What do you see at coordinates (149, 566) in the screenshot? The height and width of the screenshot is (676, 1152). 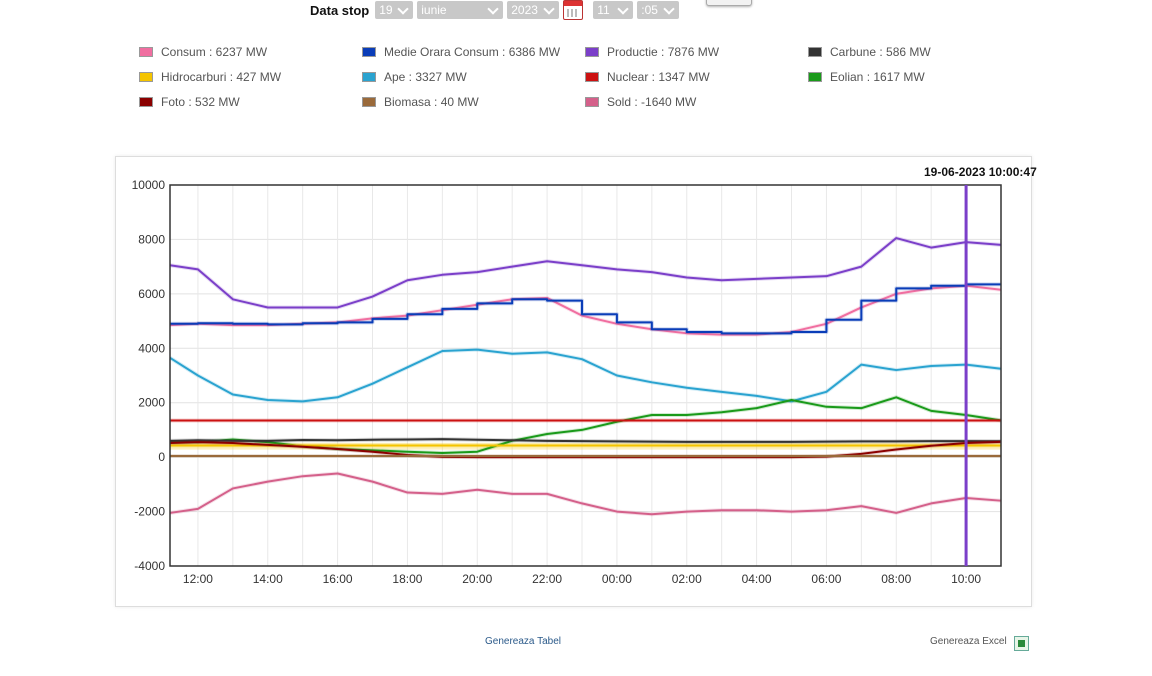 I see `y-tick-label: -4000` at bounding box center [149, 566].